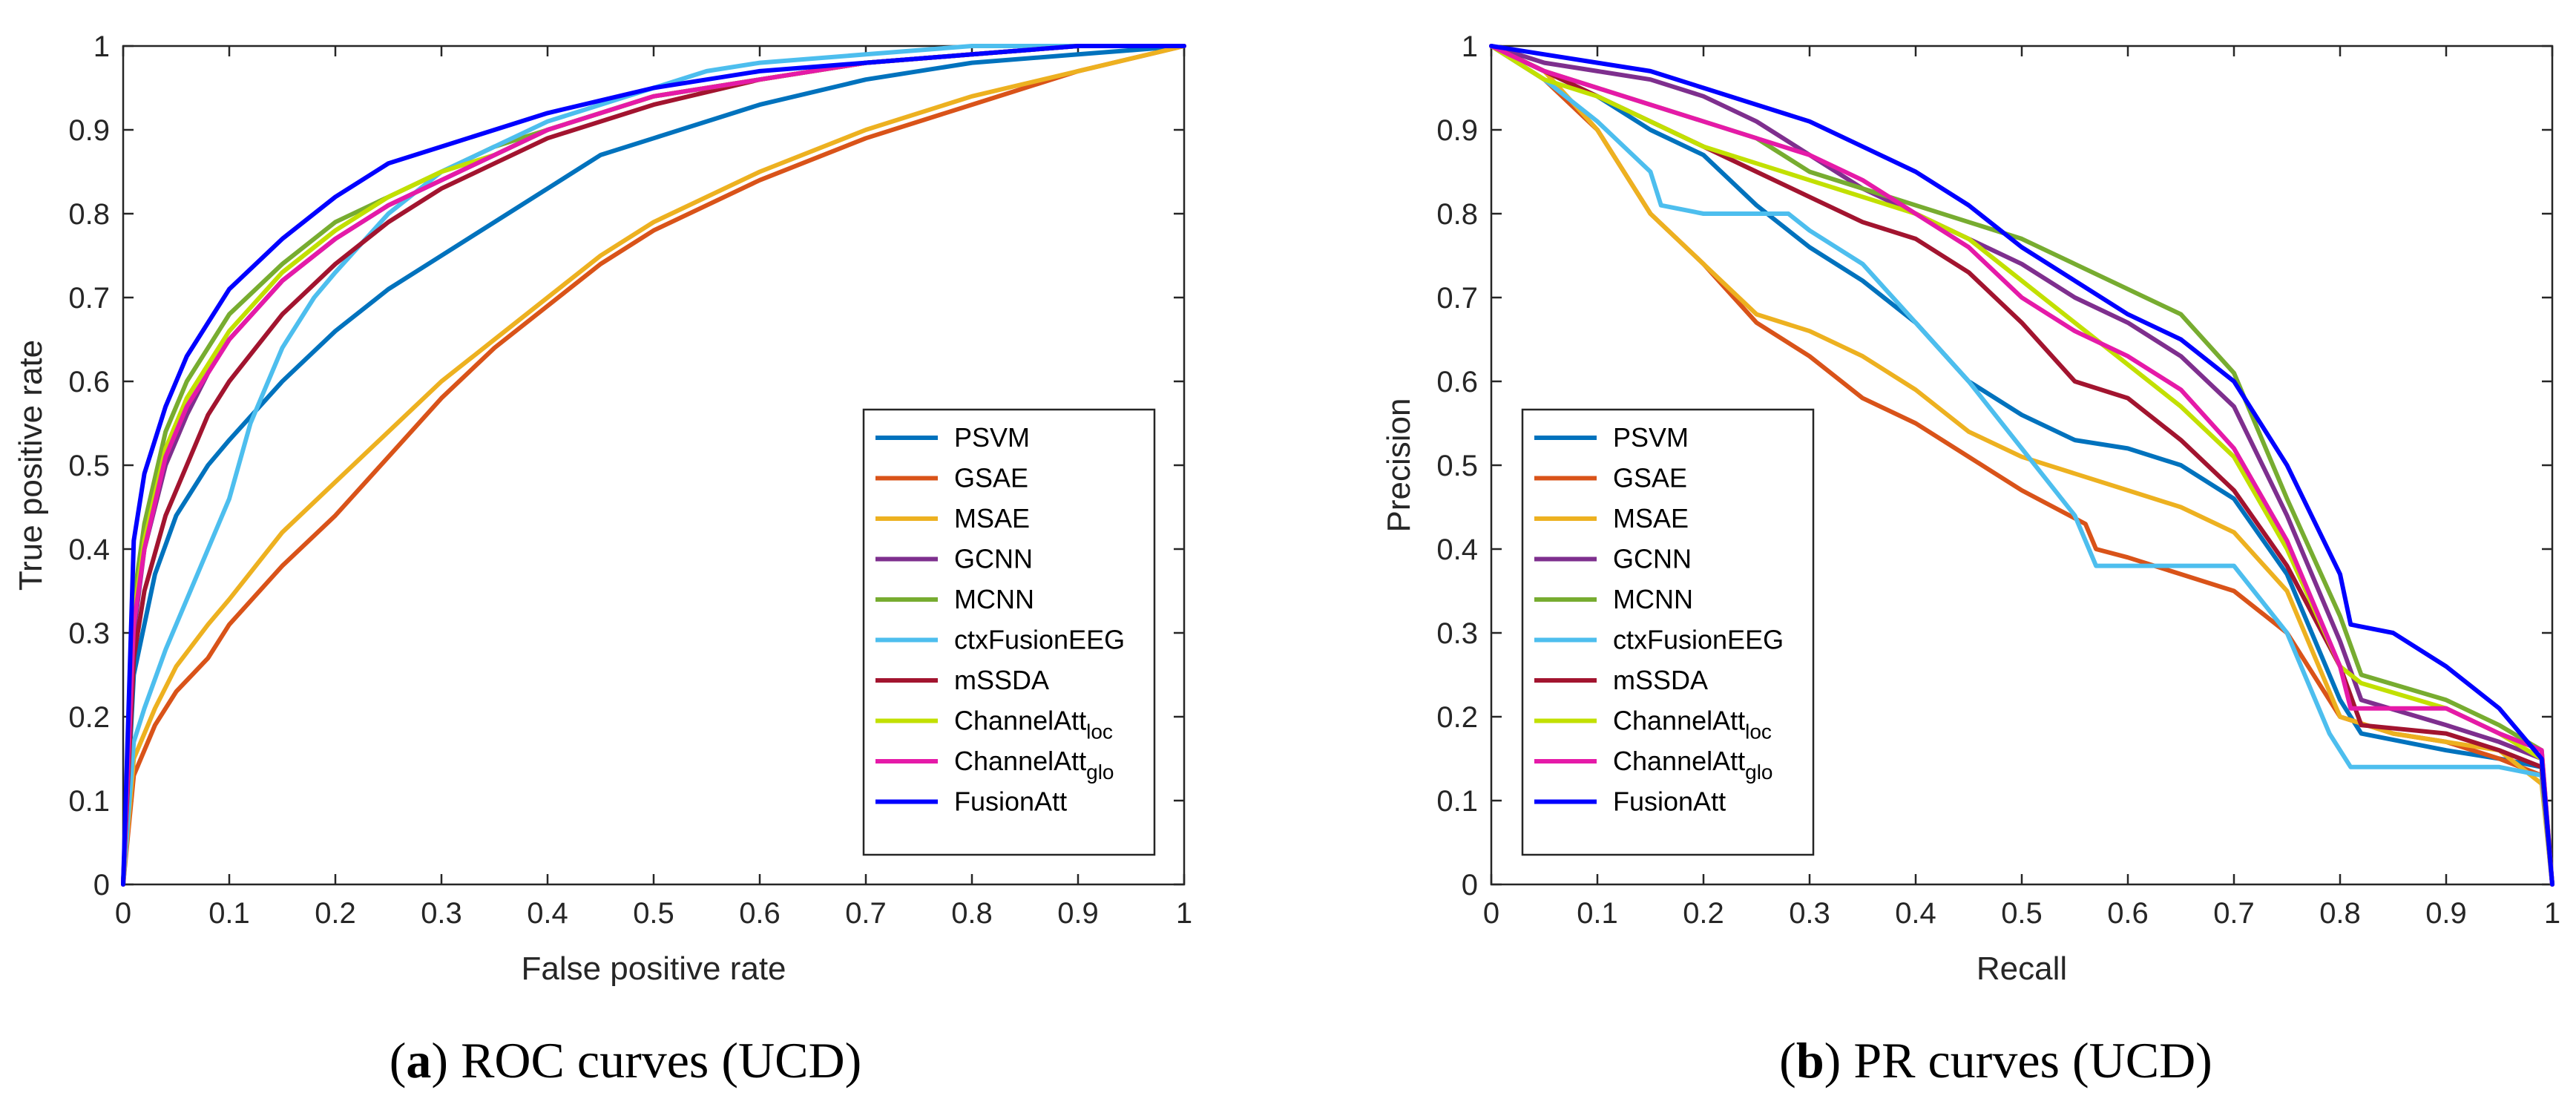 The image size is (2576, 1110). What do you see at coordinates (972, 913) in the screenshot?
I see `roc-x-tick-label: 0.8` at bounding box center [972, 913].